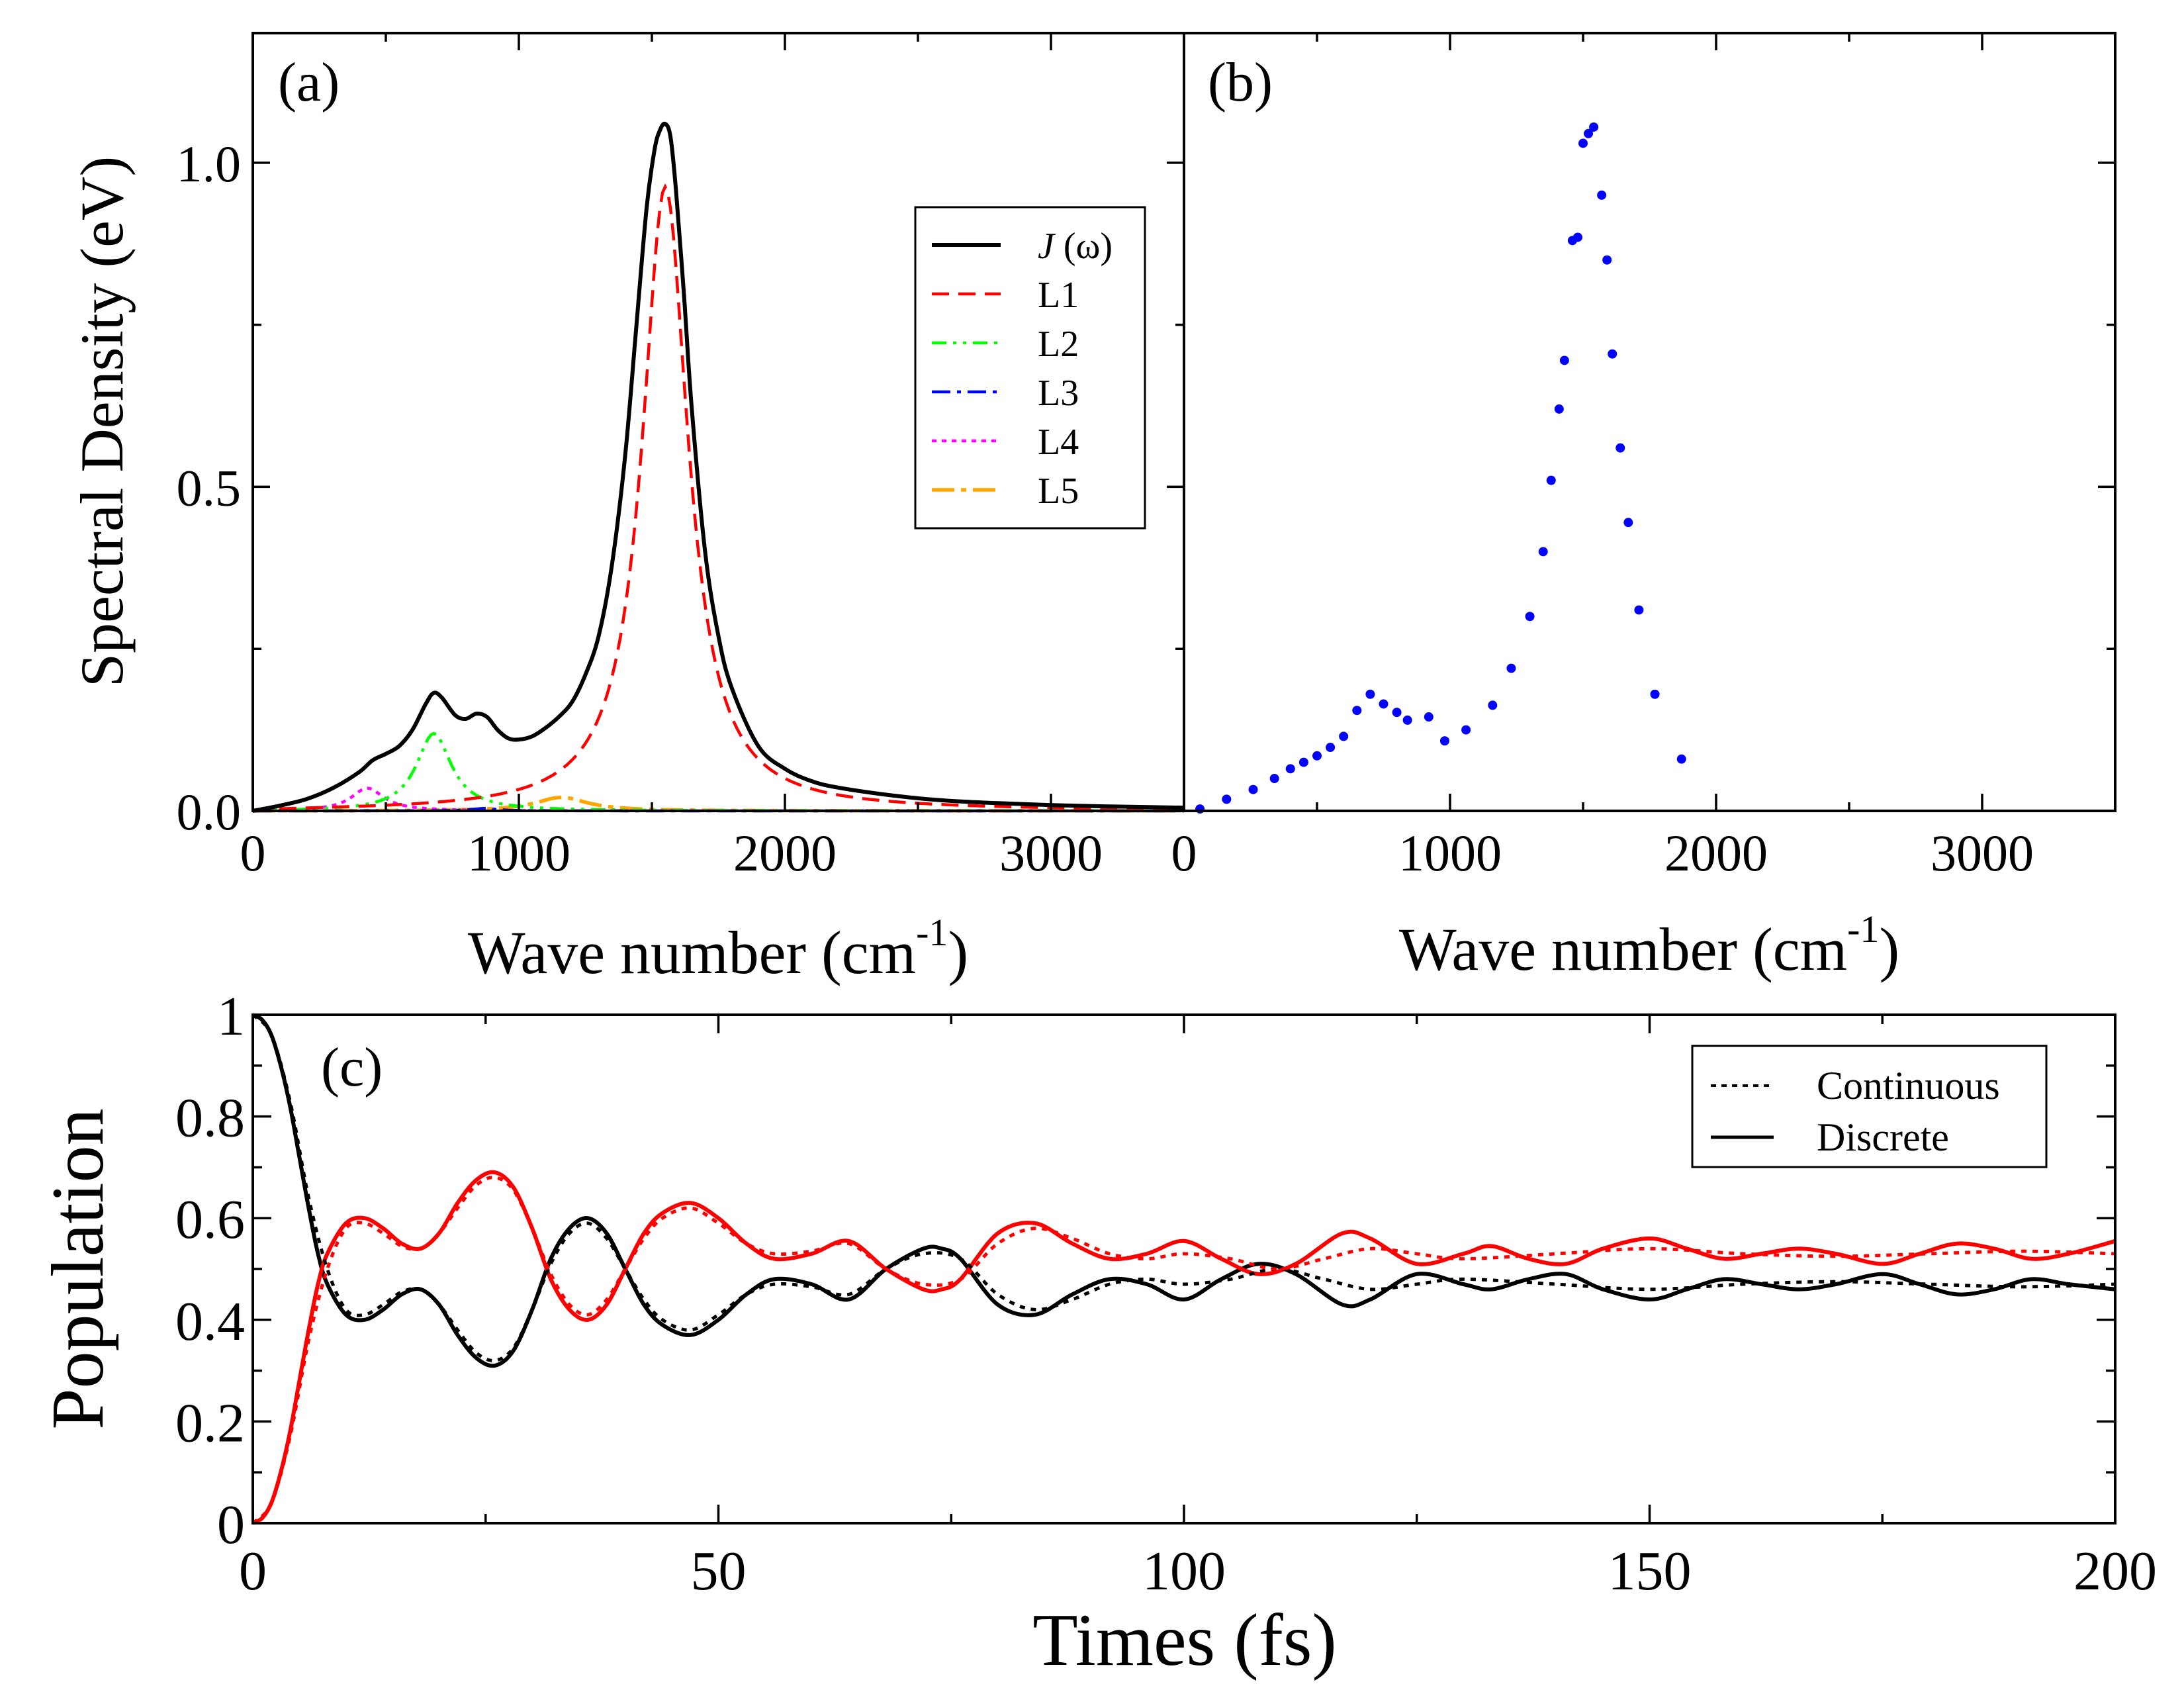 The image size is (2184, 1688). What do you see at coordinates (1883, 1137) in the screenshot?
I see `legend-discrete-label: Discrete` at bounding box center [1883, 1137].